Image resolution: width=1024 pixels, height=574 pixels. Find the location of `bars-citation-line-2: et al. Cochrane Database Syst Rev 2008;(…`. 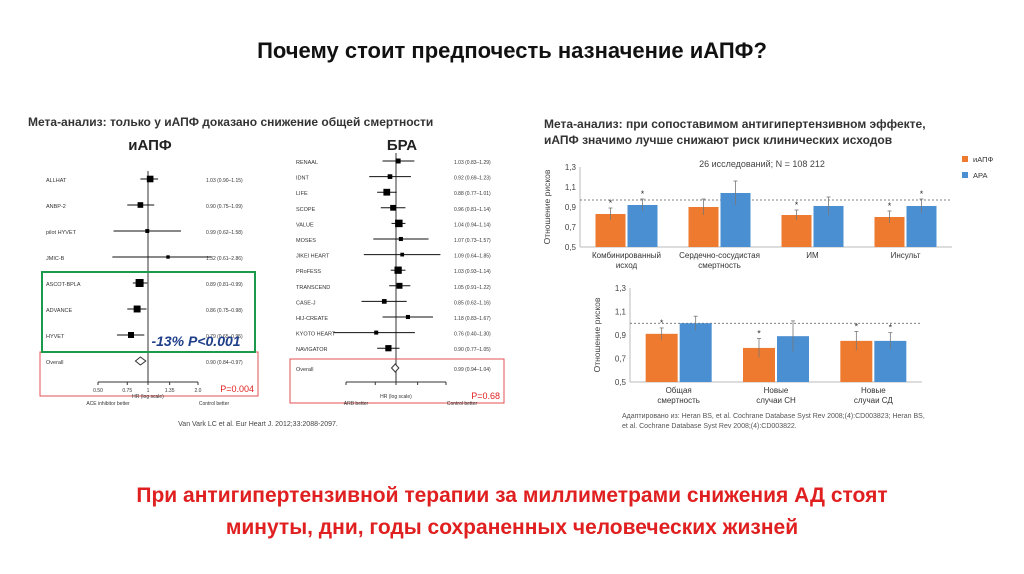

bars-citation-line-2: et al. Cochrane Database Syst Rev 2008;(… is located at coordinates (709, 426).